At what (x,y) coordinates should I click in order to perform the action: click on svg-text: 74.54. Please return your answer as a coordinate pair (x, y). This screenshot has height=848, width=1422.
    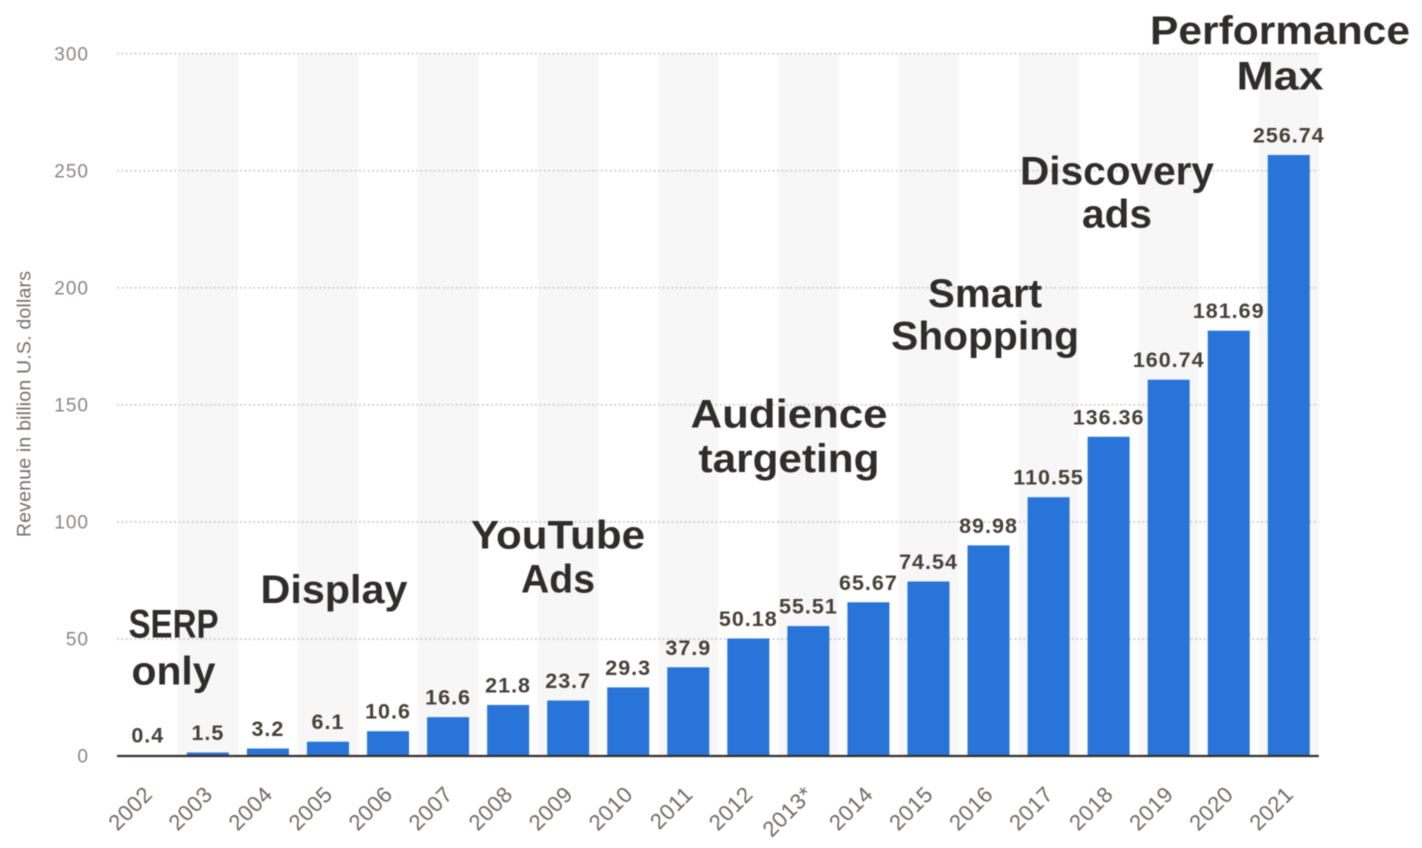
    Looking at the image, I should click on (928, 562).